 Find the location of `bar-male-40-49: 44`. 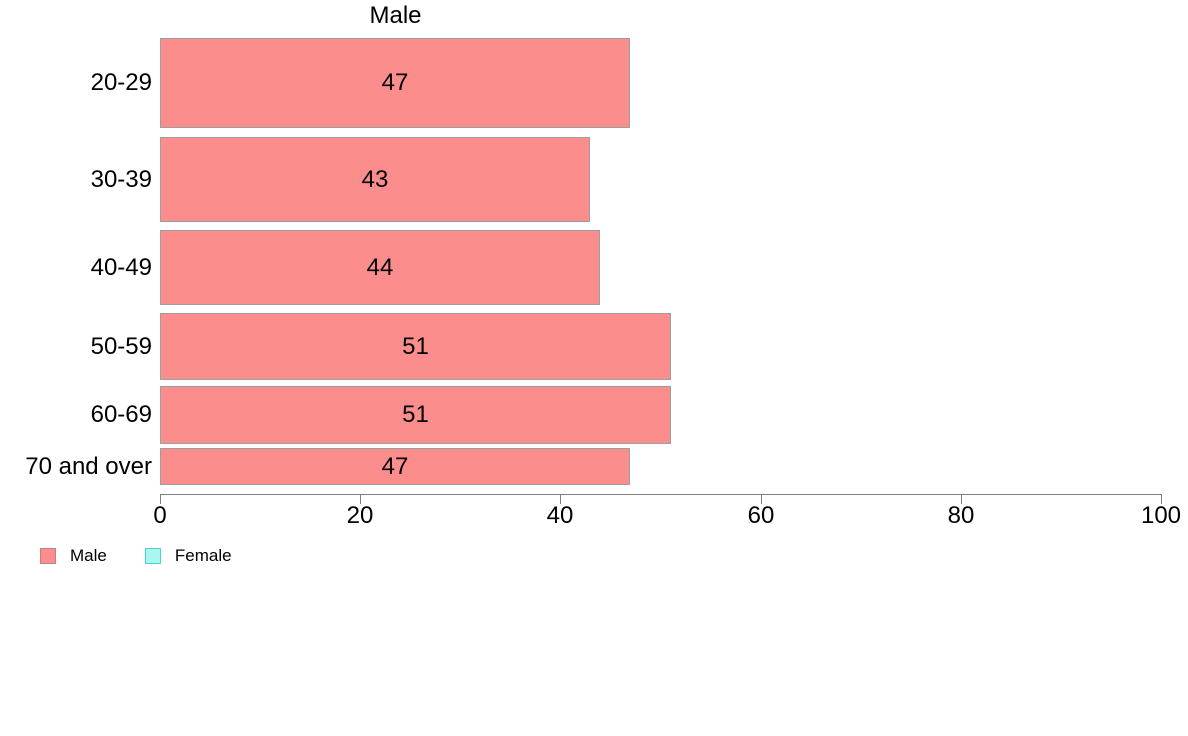

bar-male-40-49: 44 is located at coordinates (380, 267).